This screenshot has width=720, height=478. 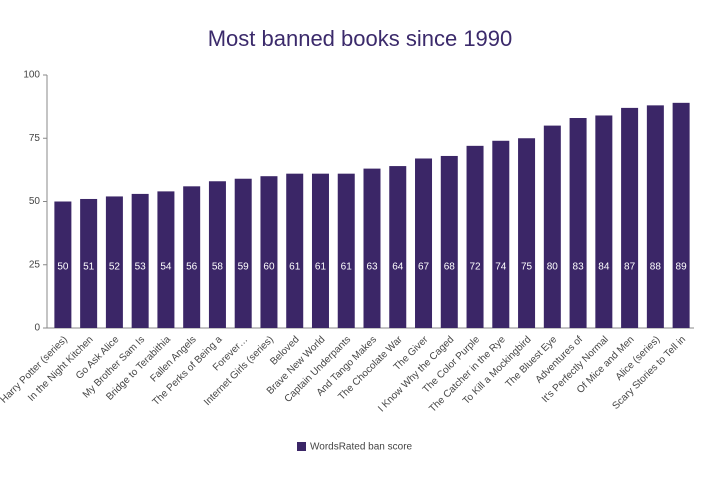 What do you see at coordinates (630, 267) in the screenshot?
I see `value-label: 87` at bounding box center [630, 267].